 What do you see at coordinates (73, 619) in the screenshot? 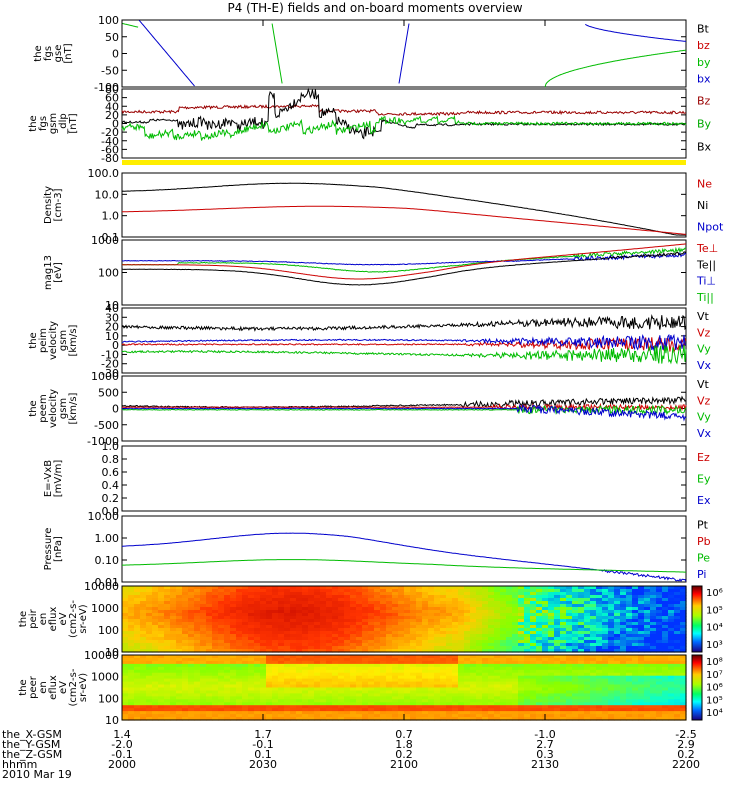
I see `y-axis-label: (cm2-s-` at bounding box center [73, 619].